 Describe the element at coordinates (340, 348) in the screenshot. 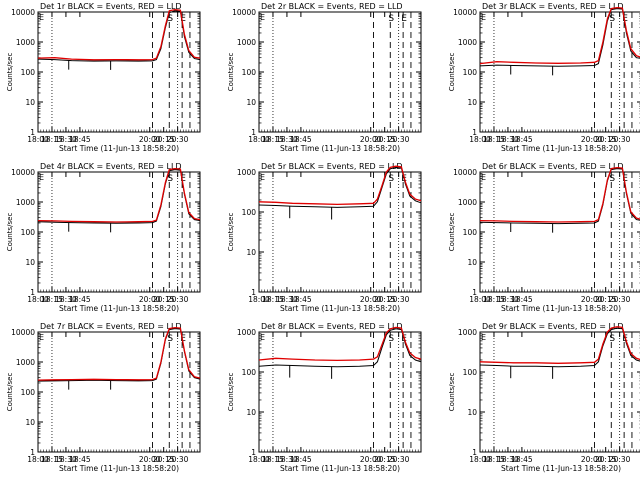

I see `series-line-events` at that location.